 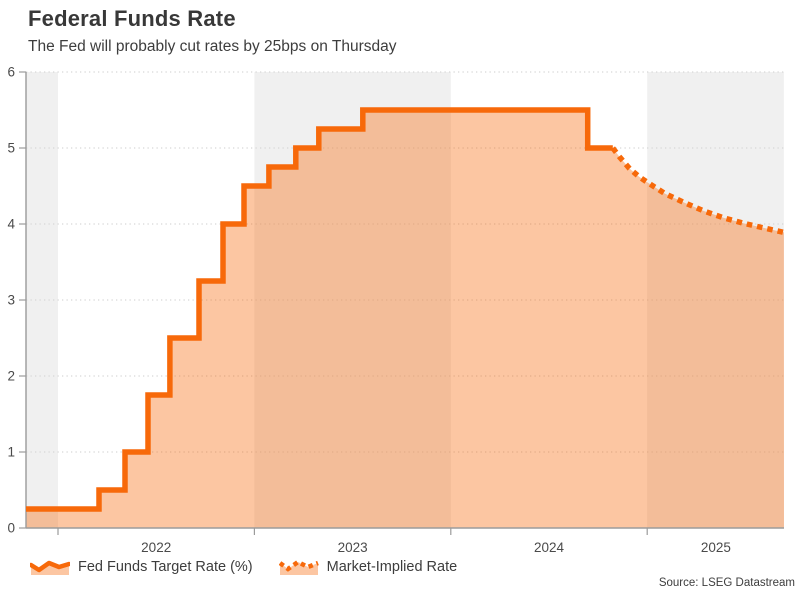 What do you see at coordinates (549, 547) in the screenshot?
I see `x-tick-label: 2024` at bounding box center [549, 547].